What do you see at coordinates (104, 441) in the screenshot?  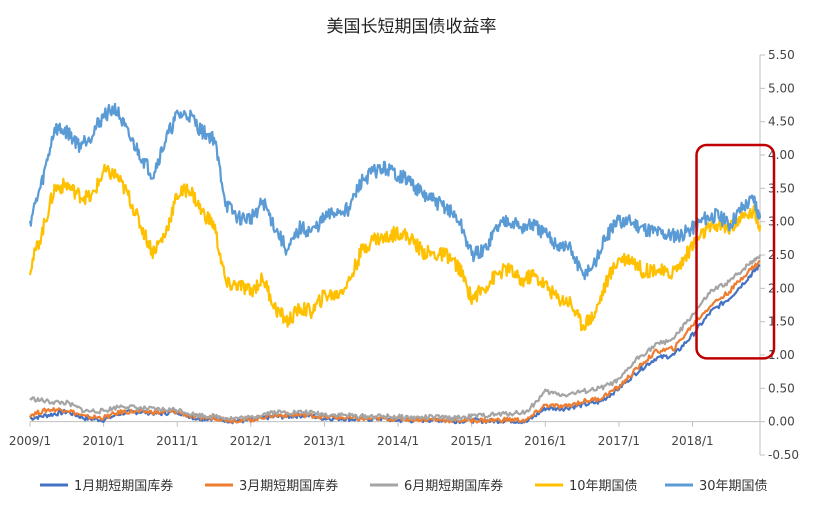 I see `x-tick-label: 2010/1` at bounding box center [104, 441].